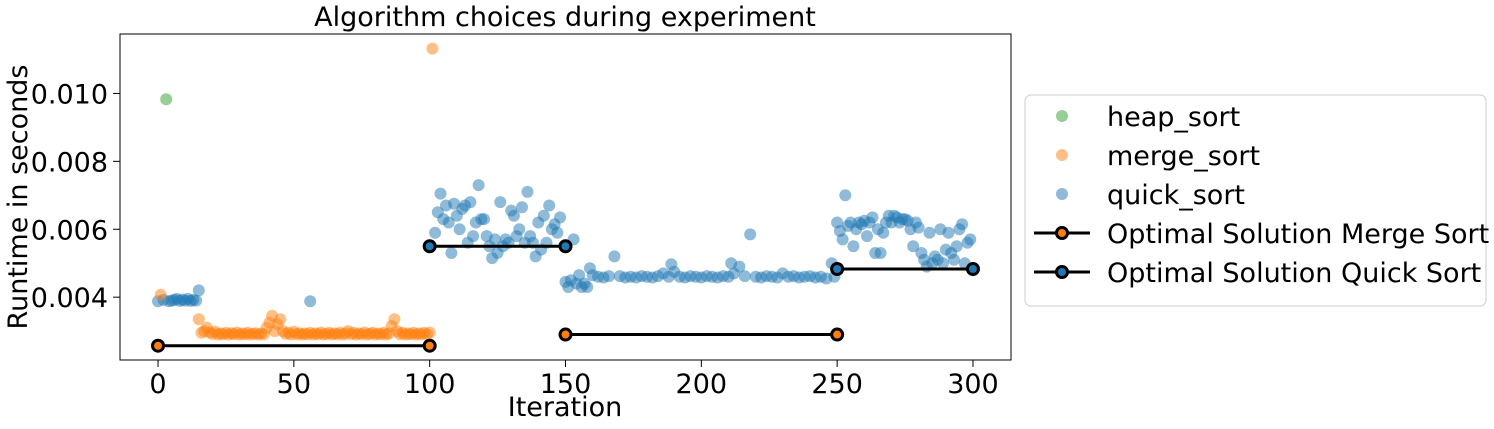 Image resolution: width=1494 pixels, height=429 pixels. Describe the element at coordinates (1176, 195) in the screenshot. I see `legend-quick-sort-label: quick_sort` at that location.